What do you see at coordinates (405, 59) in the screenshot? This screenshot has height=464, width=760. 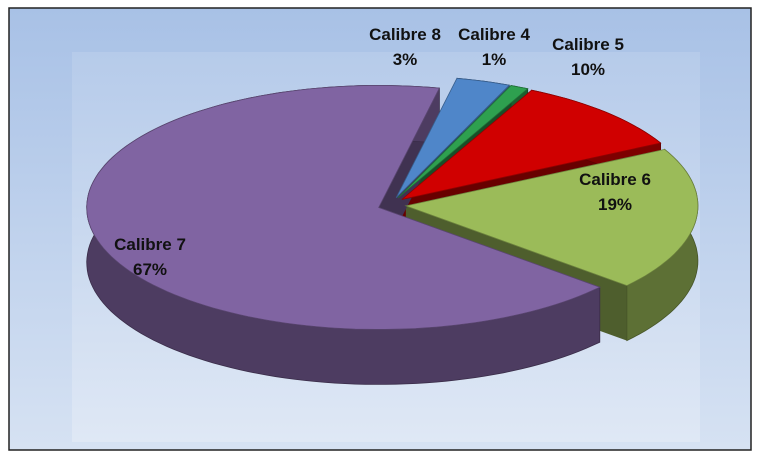 I see `slice-value-label: 3%` at bounding box center [405, 59].